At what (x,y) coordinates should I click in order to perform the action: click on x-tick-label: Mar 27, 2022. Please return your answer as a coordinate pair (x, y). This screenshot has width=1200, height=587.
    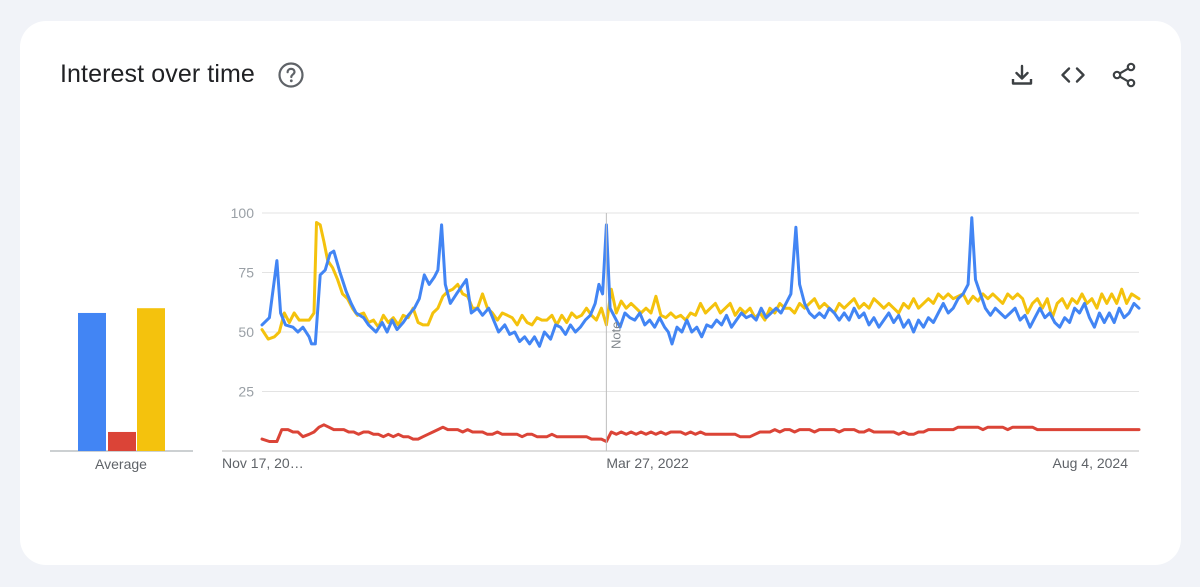
    Looking at the image, I should click on (647, 463).